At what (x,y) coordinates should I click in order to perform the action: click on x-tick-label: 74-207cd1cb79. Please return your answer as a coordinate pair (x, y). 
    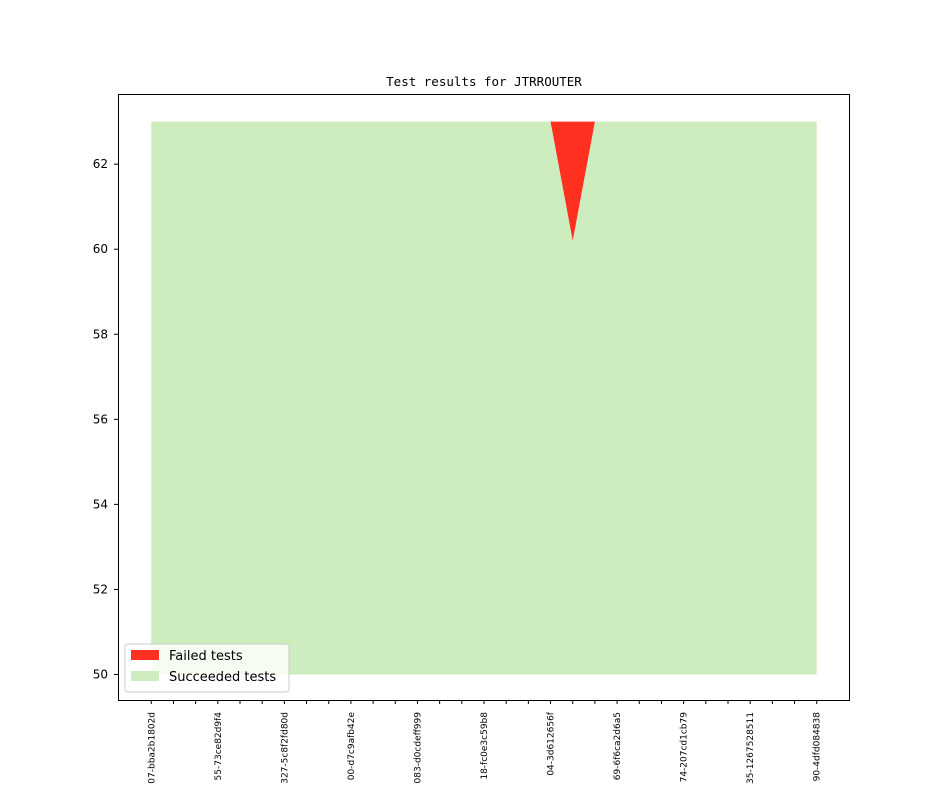
    Looking at the image, I should click on (685, 747).